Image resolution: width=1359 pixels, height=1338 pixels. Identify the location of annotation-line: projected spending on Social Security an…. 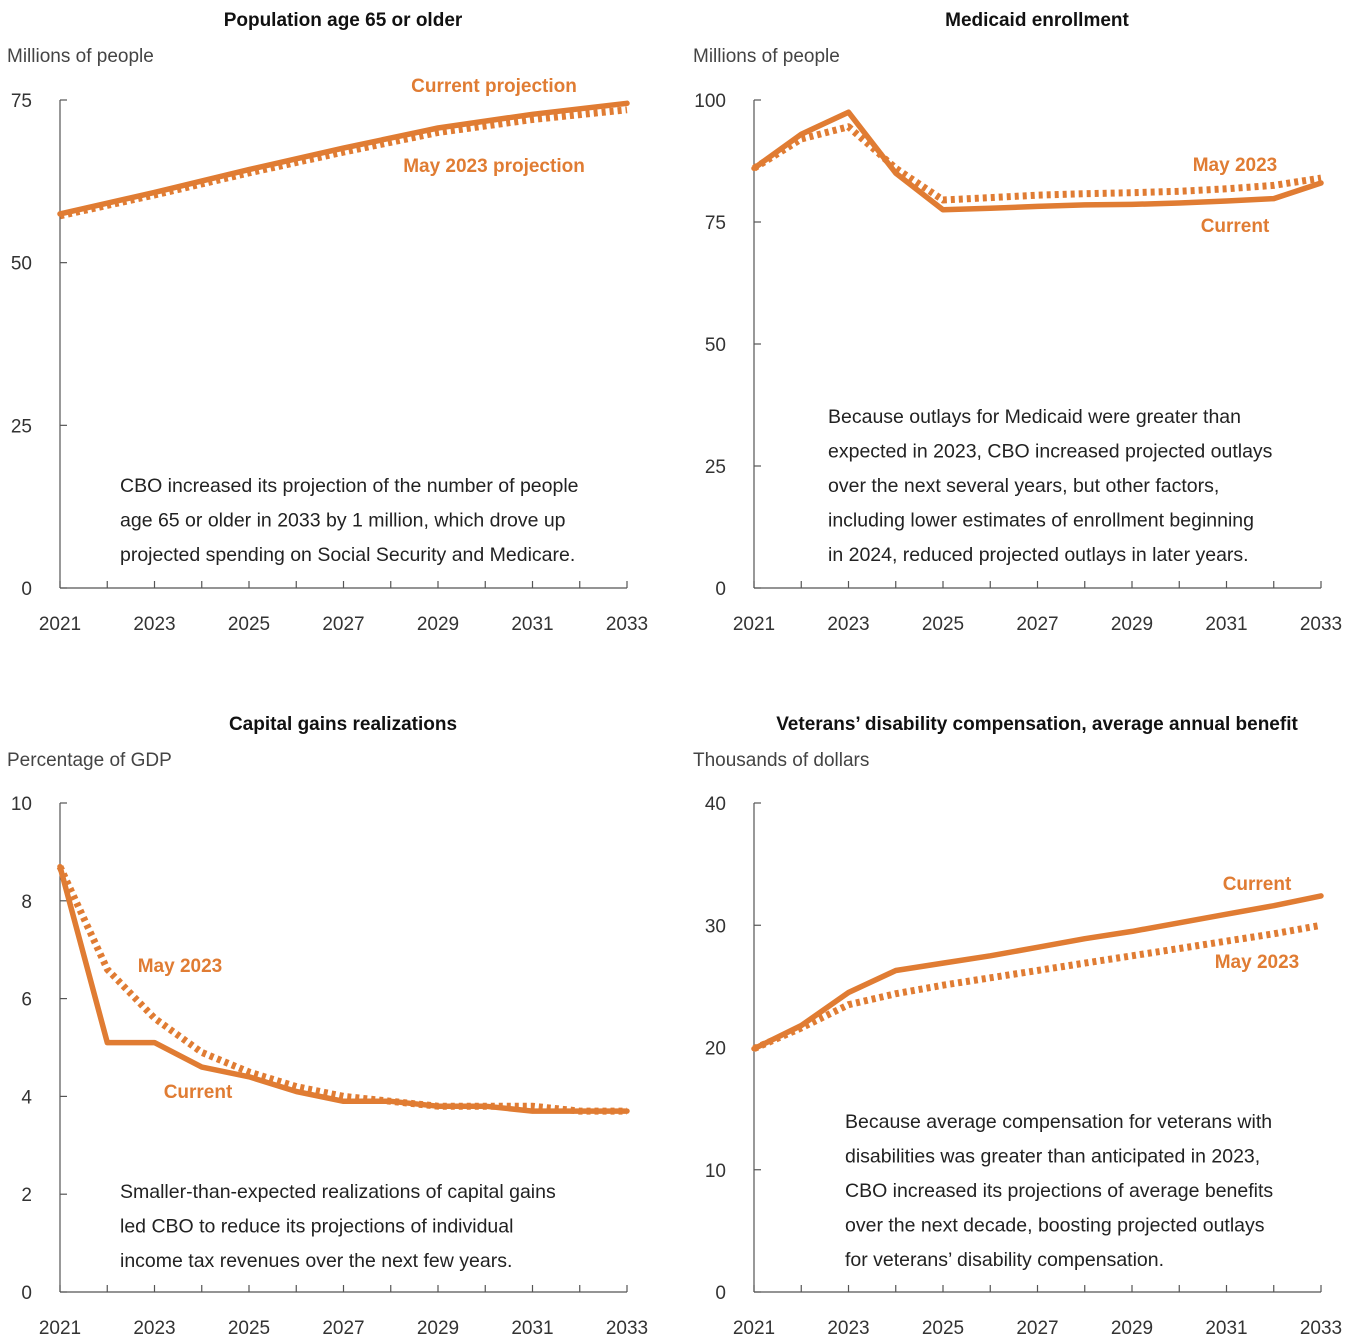
(347, 555).